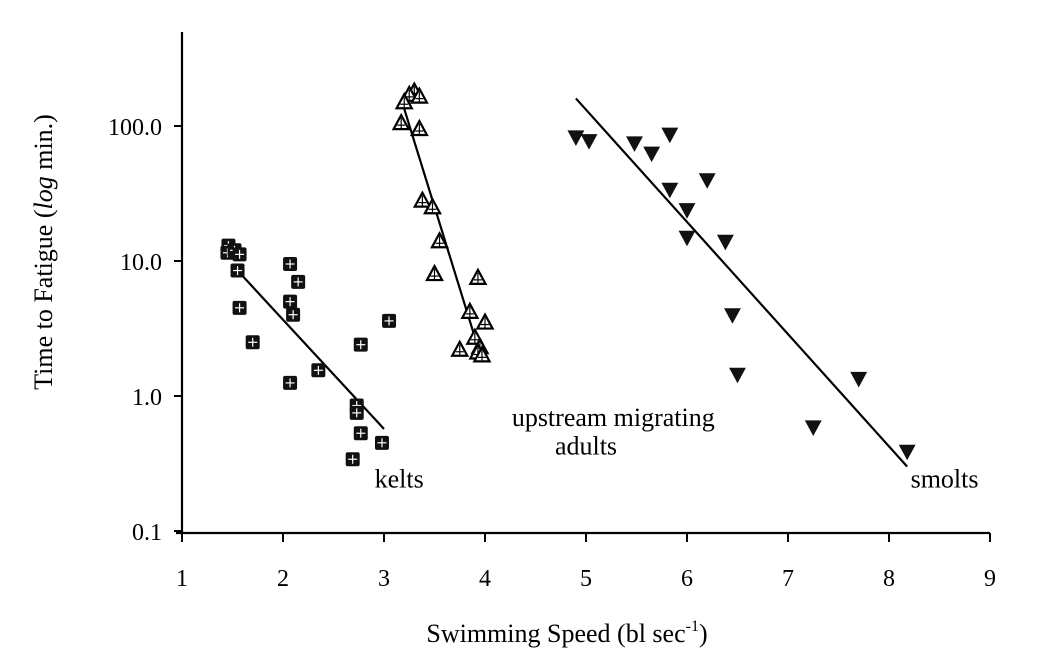 This screenshot has height=665, width=1044. I want to click on y-tick-label: 100.0, so click(135, 128).